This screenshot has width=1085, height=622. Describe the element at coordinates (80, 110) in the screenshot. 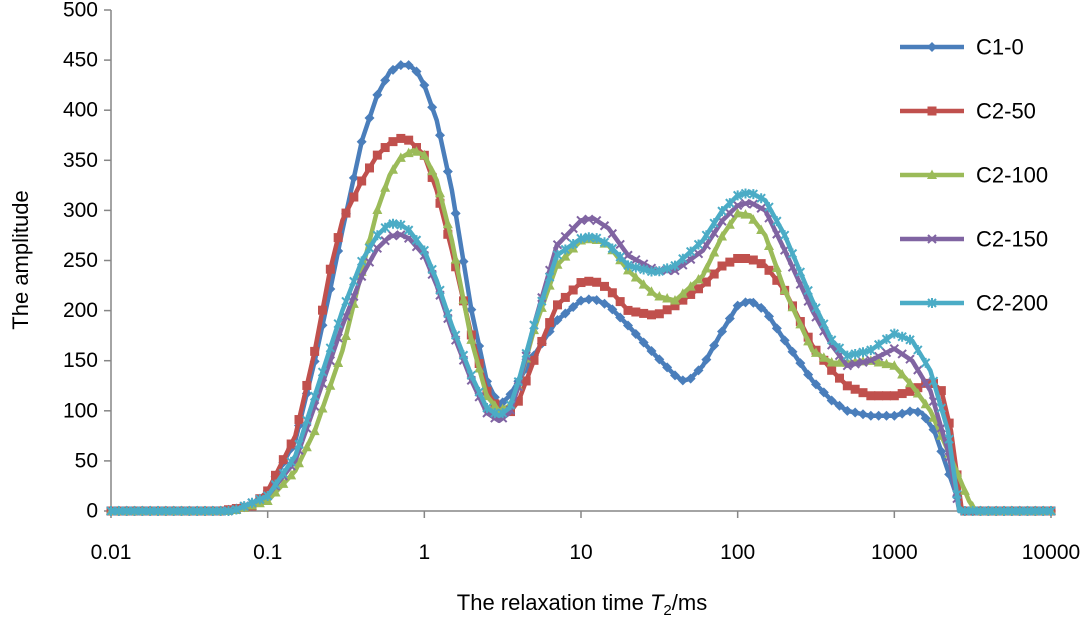

I see `y-tick-label: 400` at that location.